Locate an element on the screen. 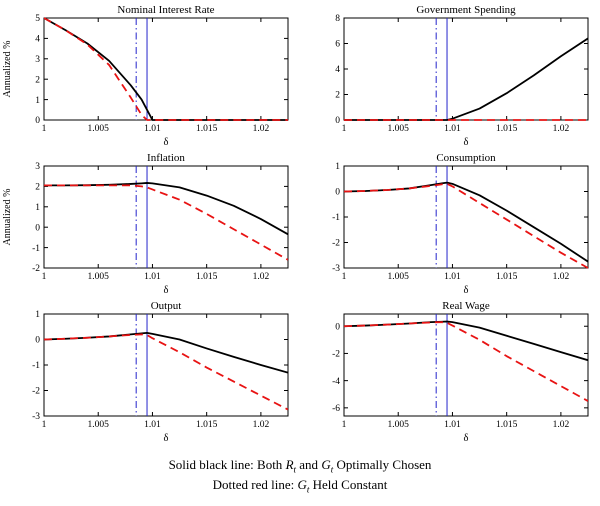 This screenshot has width=600, height=506. chart-title: Consumption is located at coordinates (466, 158).